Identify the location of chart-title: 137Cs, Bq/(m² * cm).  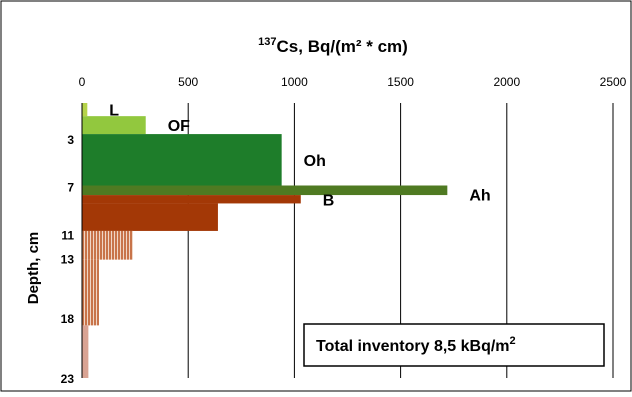
(333, 46).